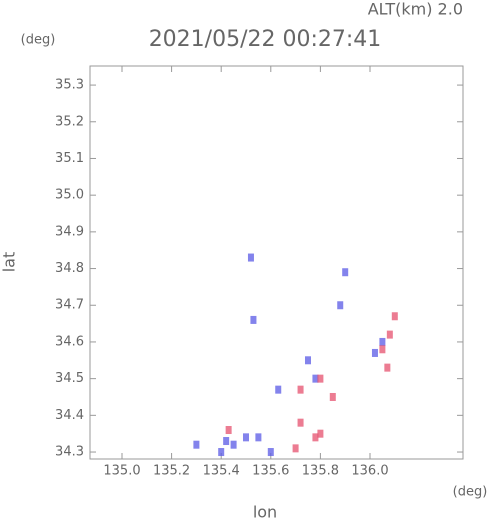 The height and width of the screenshot is (521, 491). I want to click on x-unit: (deg), so click(470, 492).